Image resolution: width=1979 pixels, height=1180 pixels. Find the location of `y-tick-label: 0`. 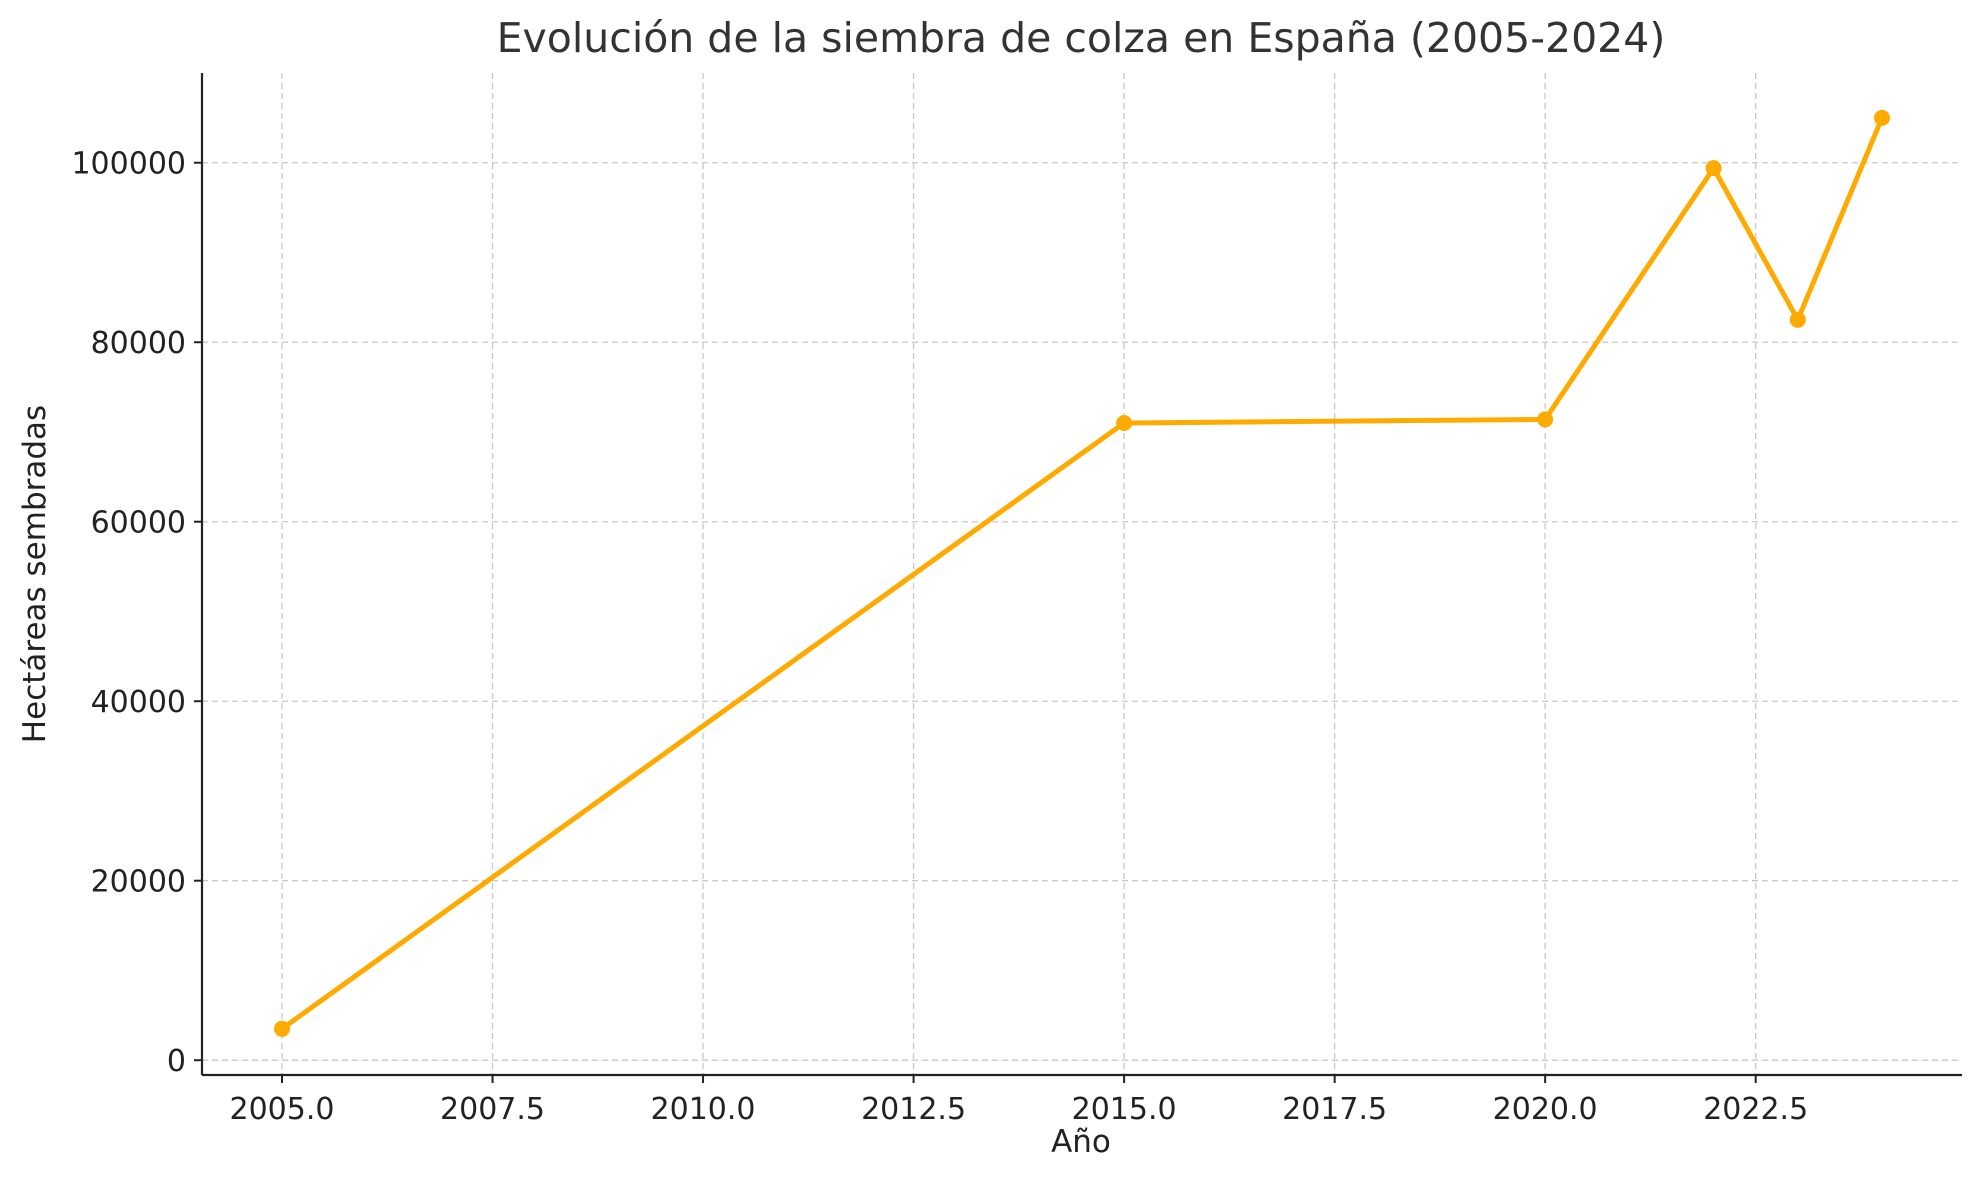

y-tick-label: 0 is located at coordinates (176, 1061).